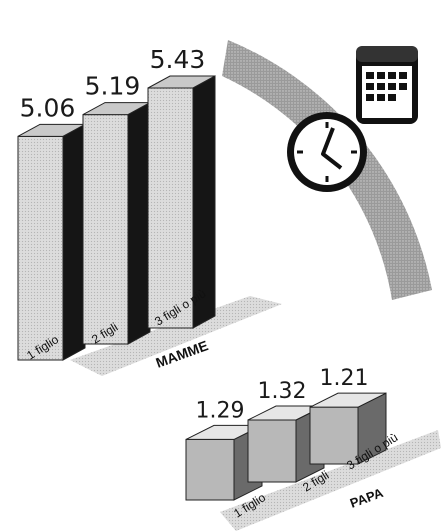 This screenshot has width=441, height=531. What do you see at coordinates (367, 498) in the screenshot?
I see `papa-group-label: PAPA` at bounding box center [367, 498].